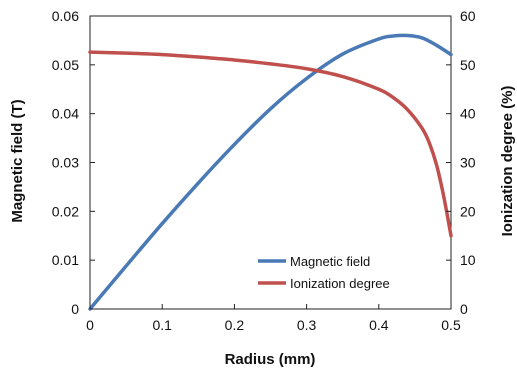  I want to click on x-tick-label: 0.5, so click(451, 325).